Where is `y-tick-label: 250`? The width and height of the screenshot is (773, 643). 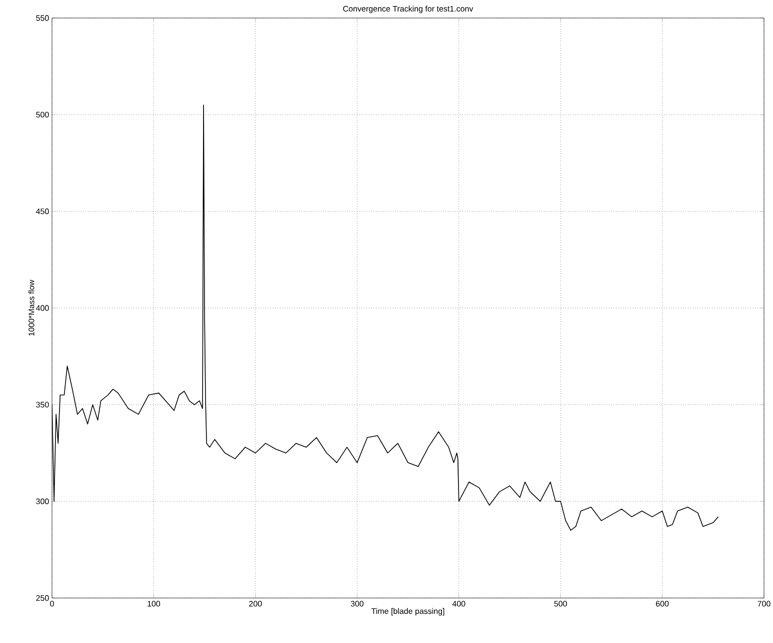
y-tick-label: 250 is located at coordinates (42, 598).